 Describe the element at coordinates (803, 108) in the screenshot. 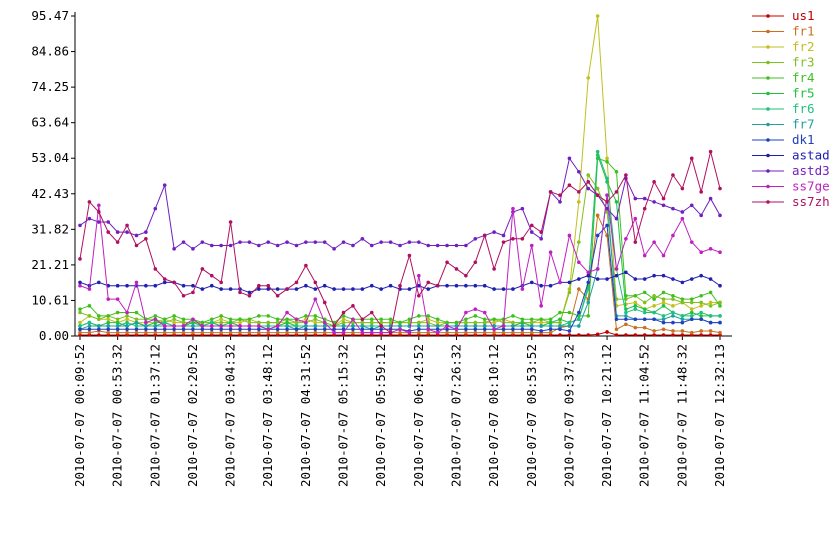

I see `legend-label: fr6` at that location.